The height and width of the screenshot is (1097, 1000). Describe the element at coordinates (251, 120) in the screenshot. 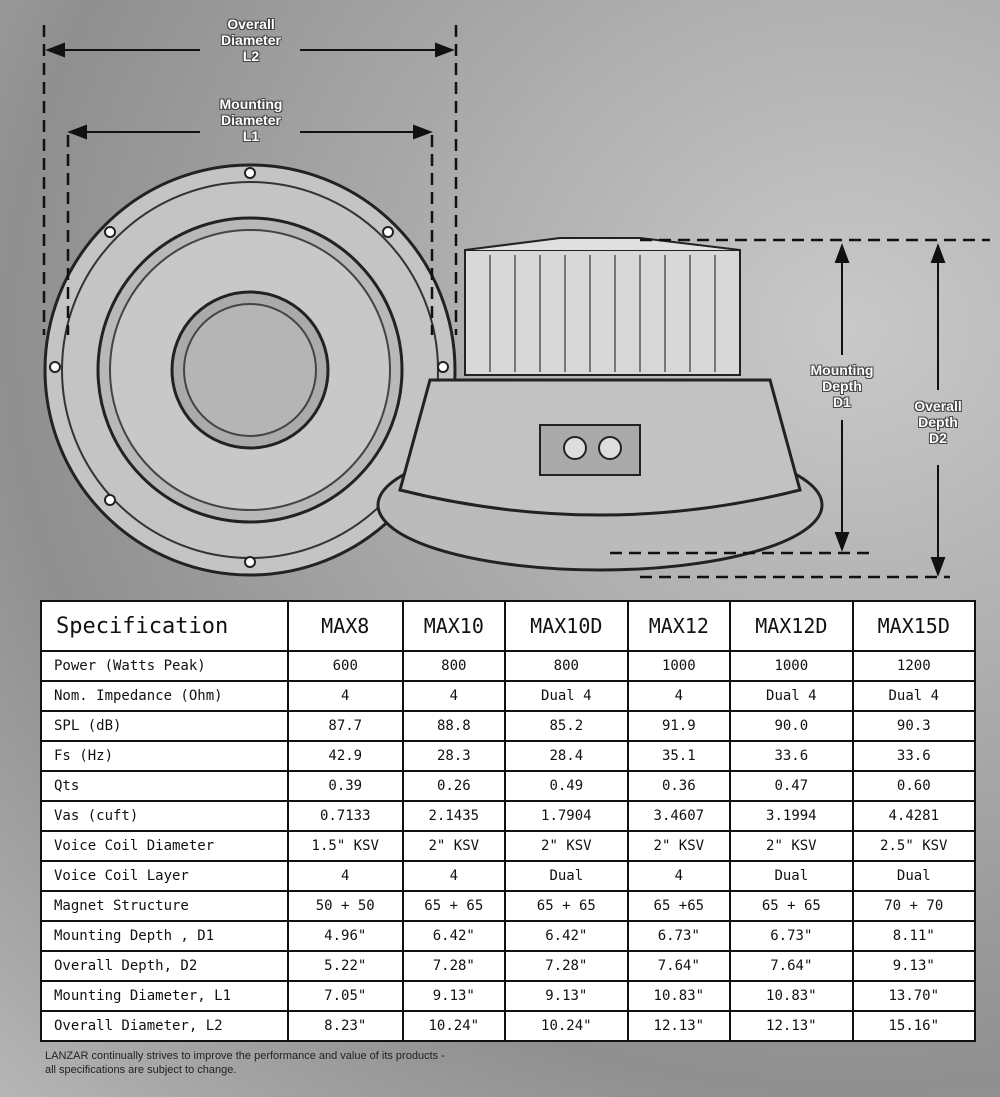

I see `mounting-diameter-label: Mounting Diameter L1` at that location.